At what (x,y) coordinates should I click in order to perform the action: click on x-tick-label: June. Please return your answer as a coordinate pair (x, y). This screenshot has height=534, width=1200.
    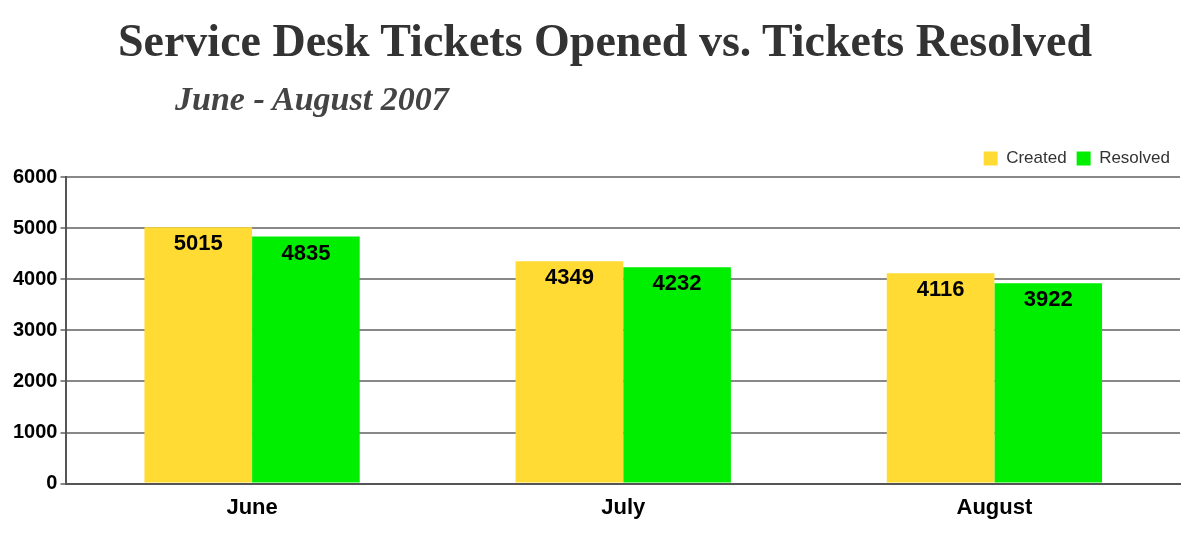
    Looking at the image, I should click on (252, 506).